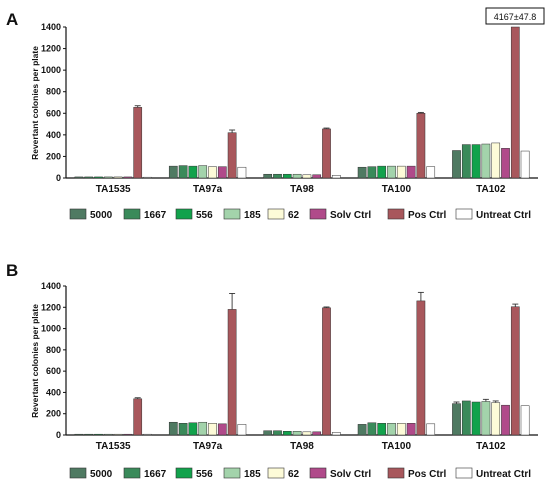 This screenshot has width=550, height=486. I want to click on annotation-frame, so click(515, 16).